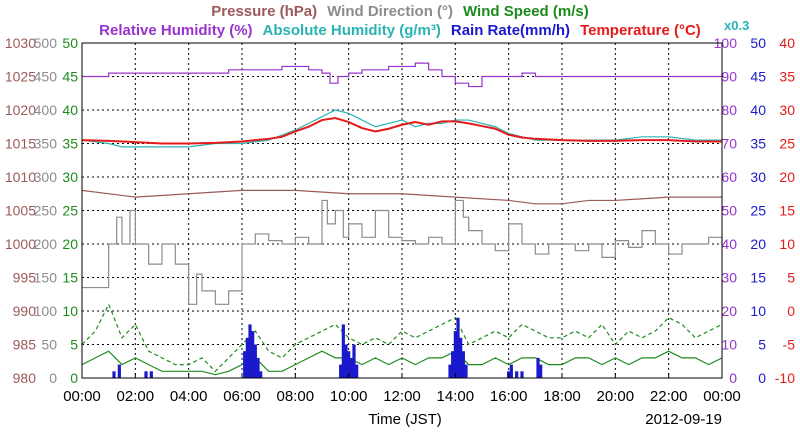 The width and height of the screenshot is (800, 434). I want to click on x-tick-label: 06:00, so click(242, 396).